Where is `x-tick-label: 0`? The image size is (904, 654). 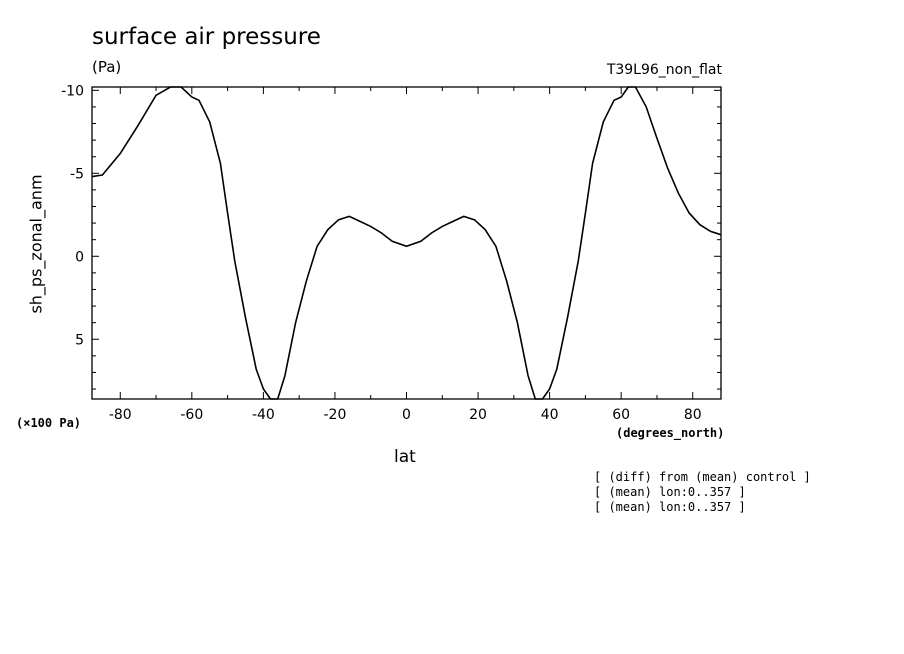
x-tick-label: 0 is located at coordinates (406, 415).